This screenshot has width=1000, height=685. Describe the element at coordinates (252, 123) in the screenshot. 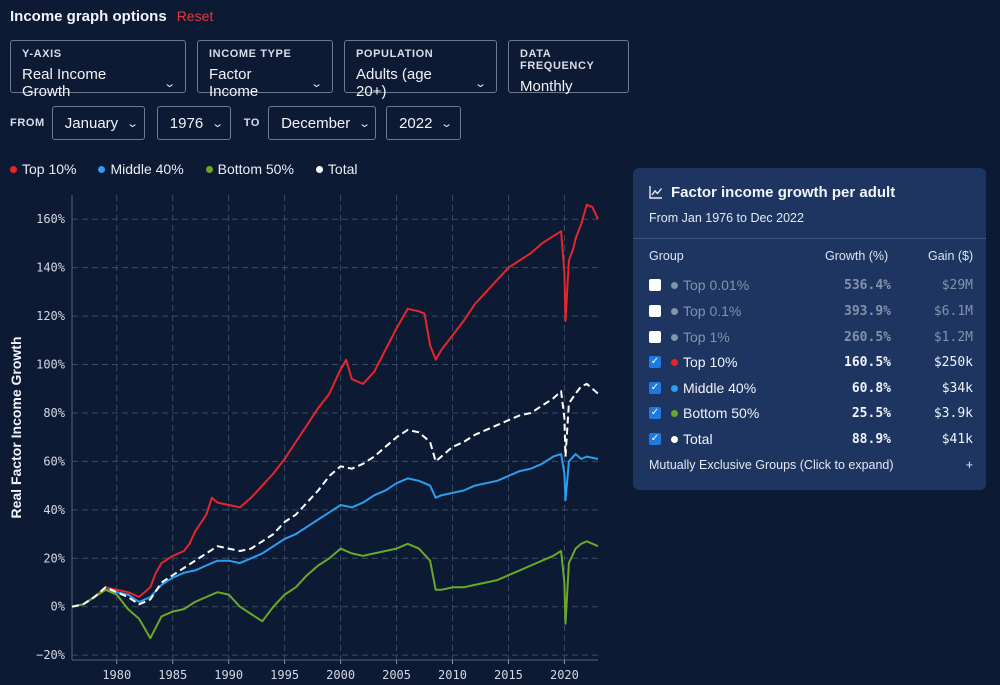

I see `to-label: TO` at that location.